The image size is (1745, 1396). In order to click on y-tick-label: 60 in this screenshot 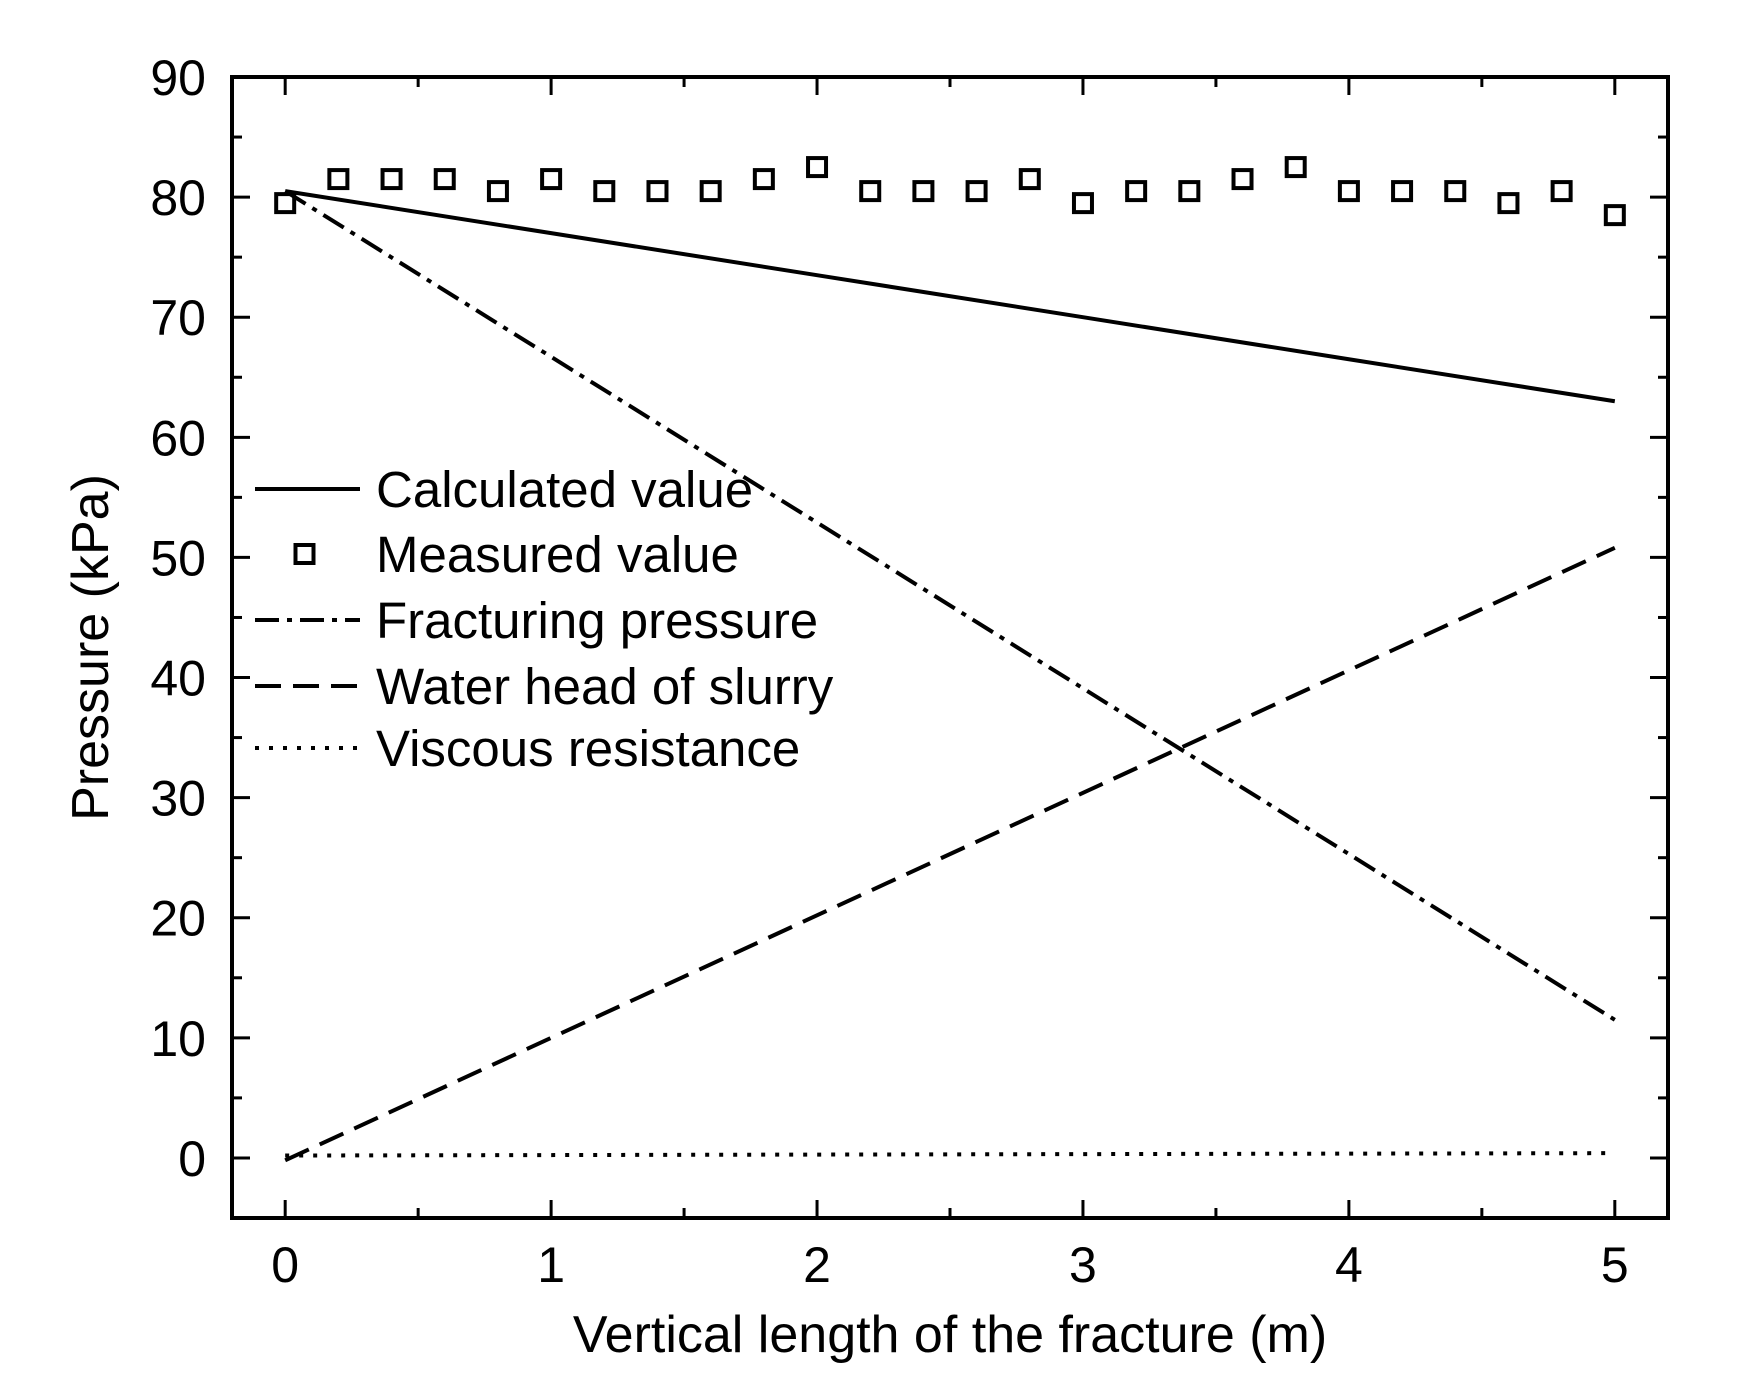, I will do `click(178, 438)`.